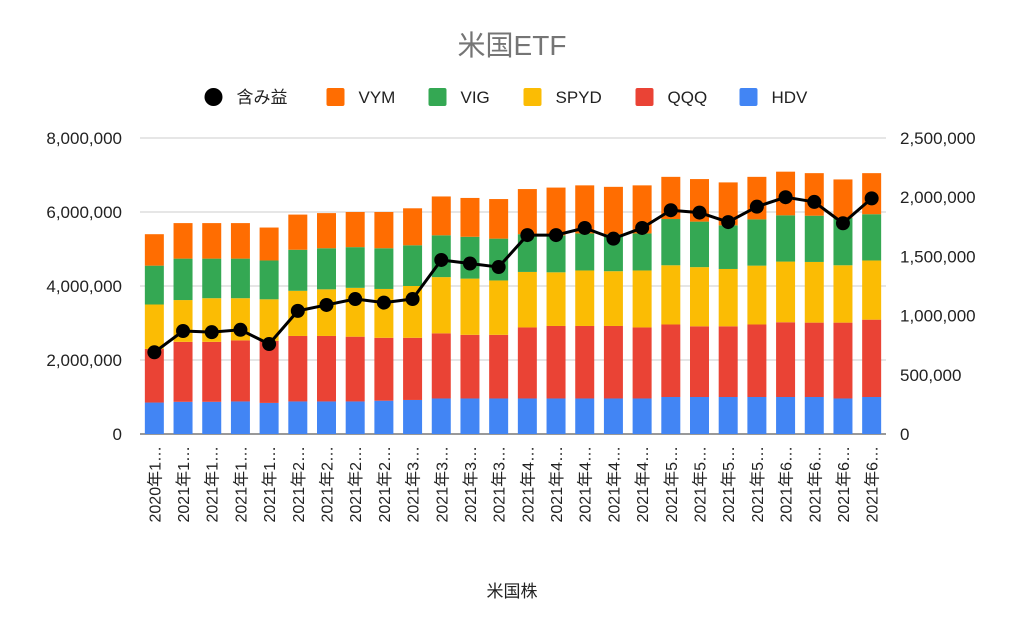  What do you see at coordinates (790, 97) in the screenshot?
I see `legend-label: HDV` at bounding box center [790, 97].